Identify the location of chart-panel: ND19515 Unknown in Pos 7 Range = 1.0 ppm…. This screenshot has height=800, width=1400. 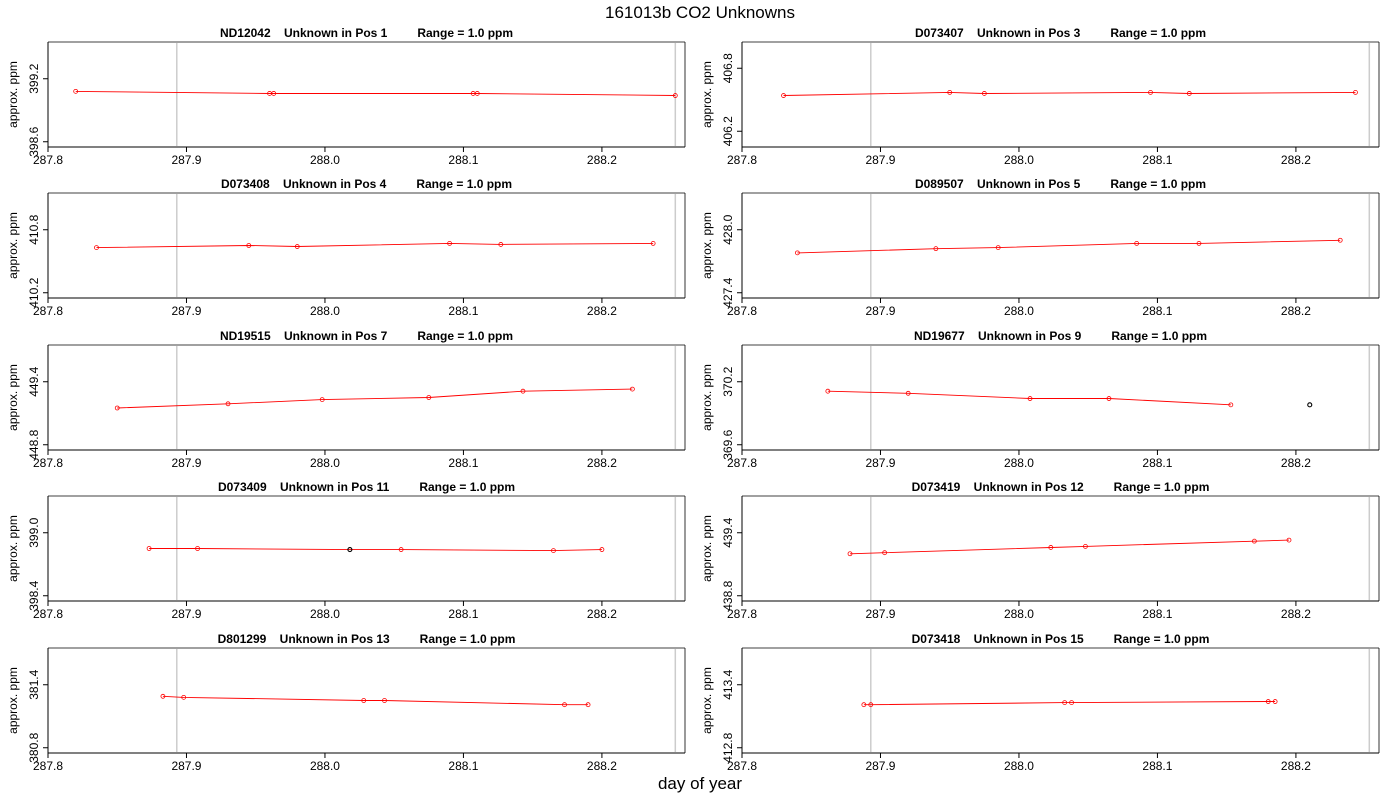
(346, 399).